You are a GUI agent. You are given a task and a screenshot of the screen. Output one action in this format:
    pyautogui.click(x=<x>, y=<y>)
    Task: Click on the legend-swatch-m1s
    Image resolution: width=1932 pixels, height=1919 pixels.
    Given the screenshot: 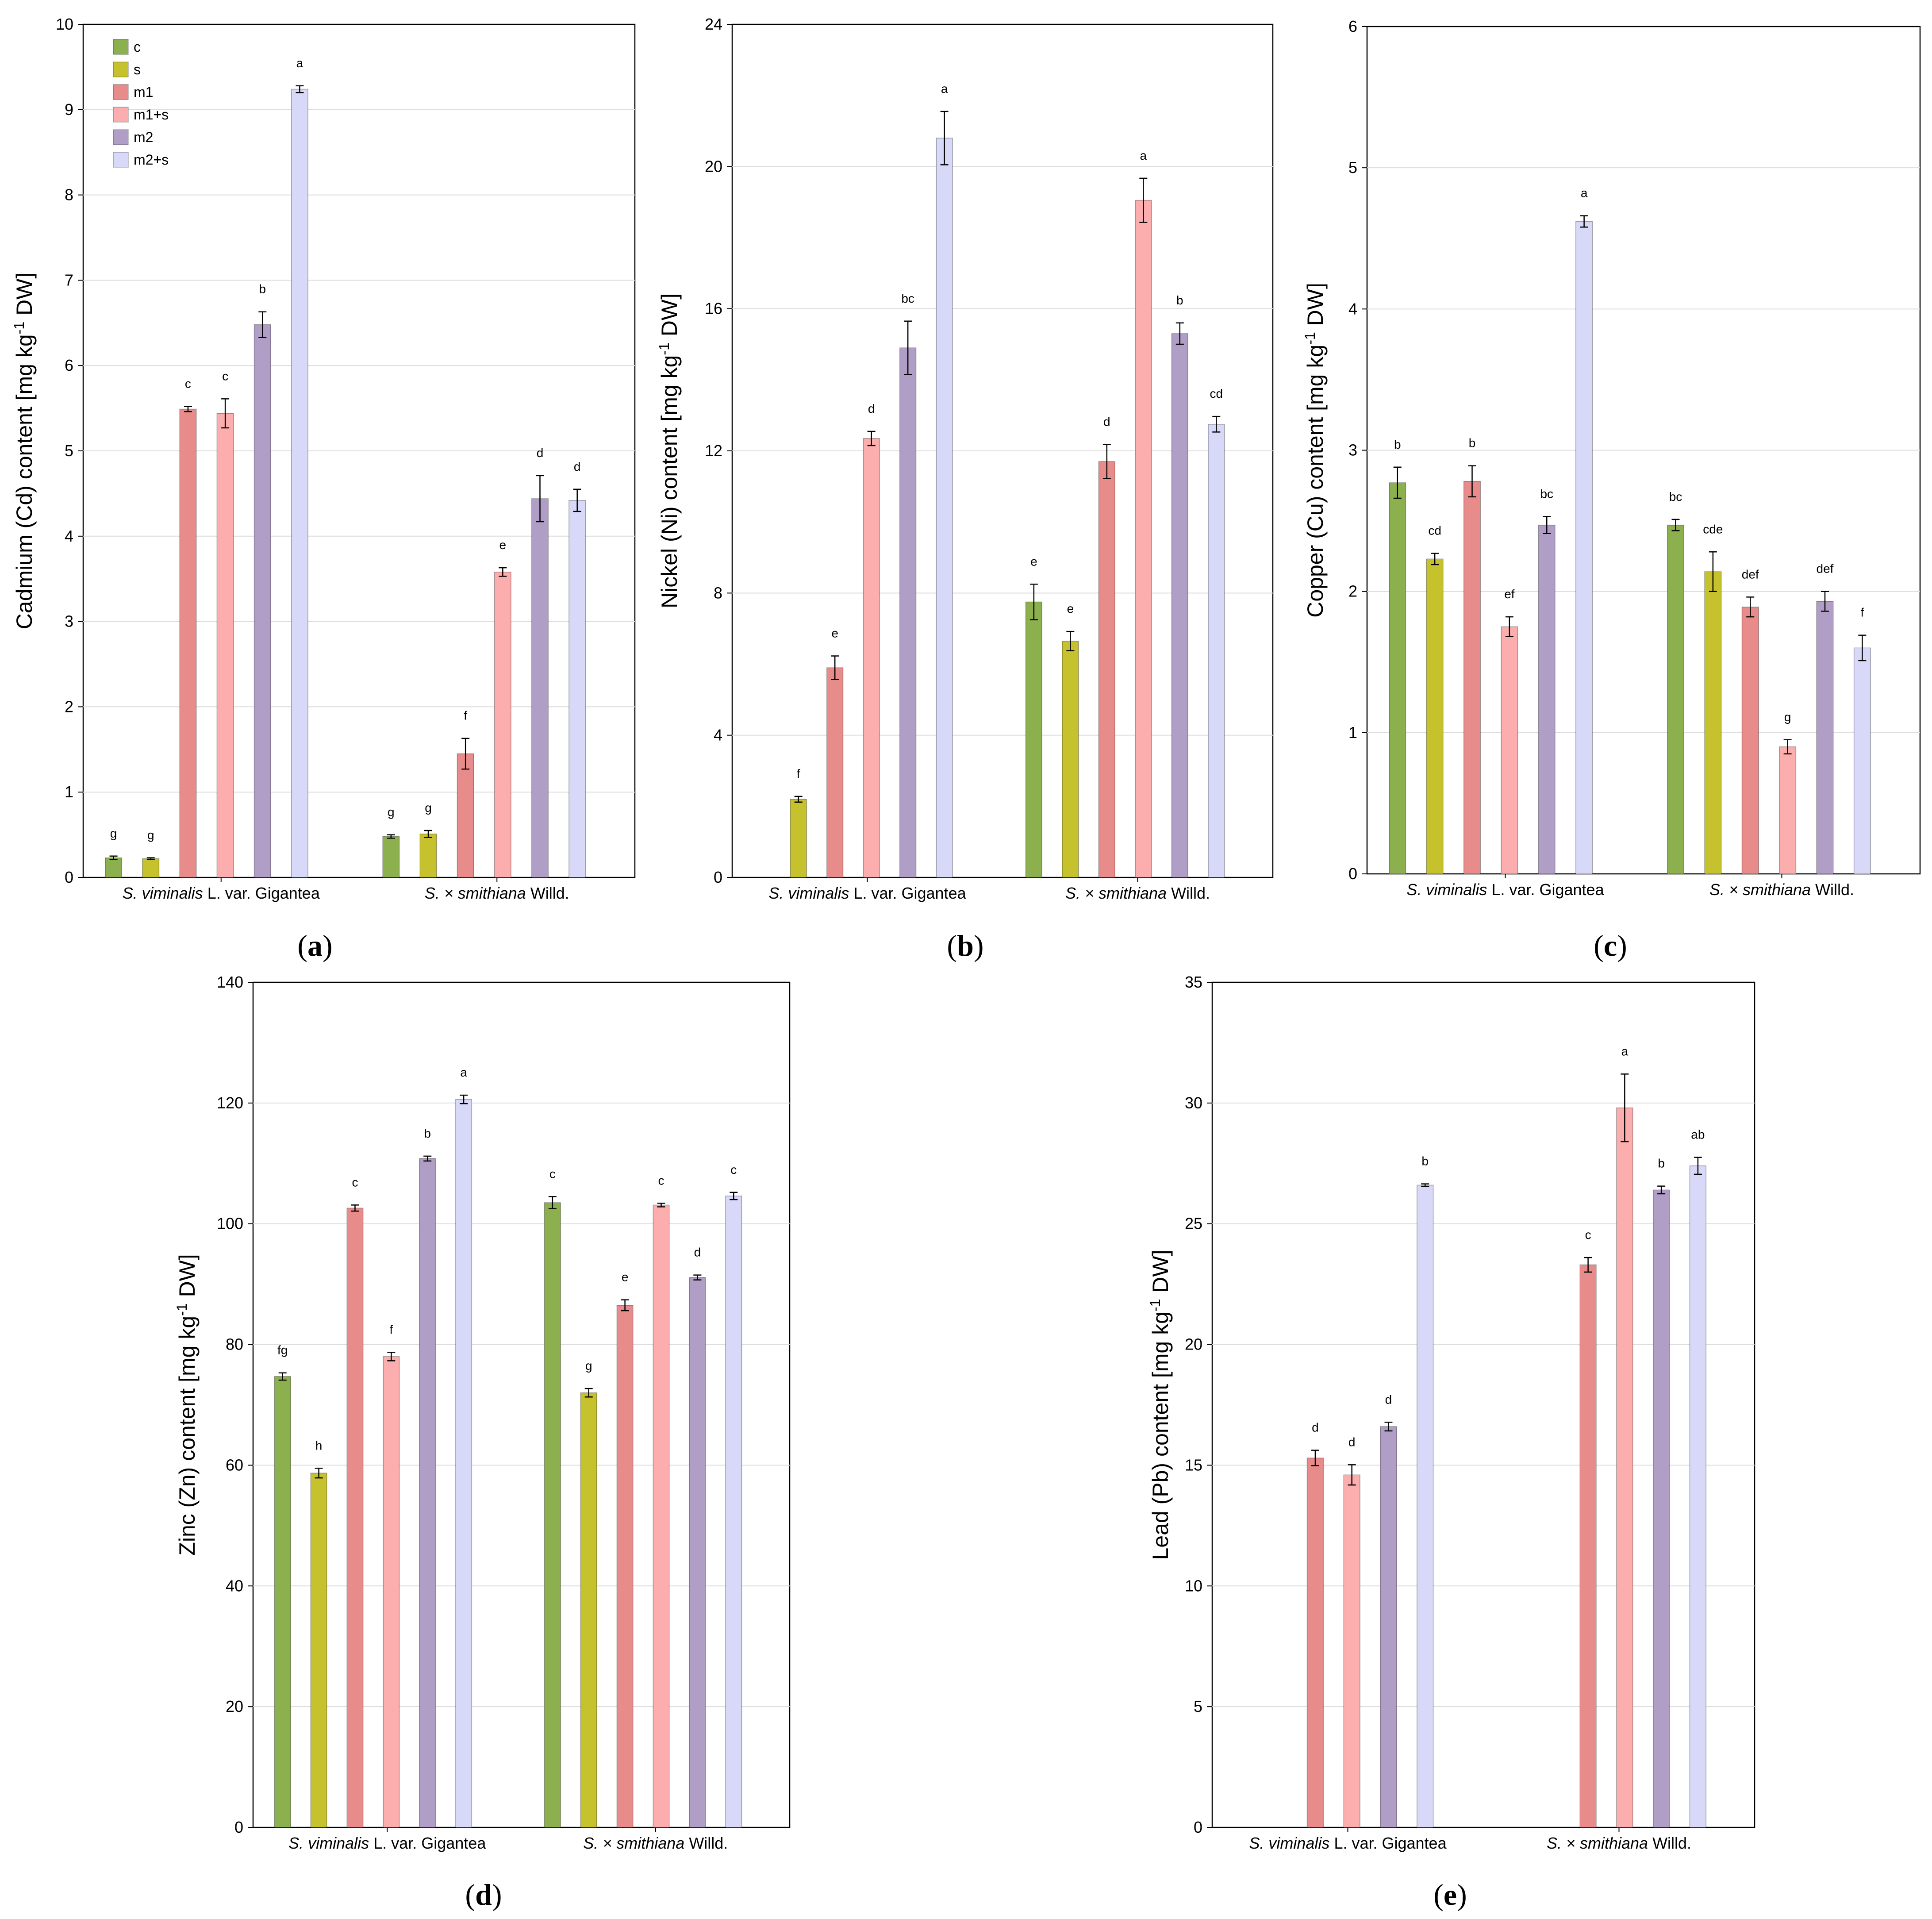 What is the action you would take?
    pyautogui.click(x=121, y=115)
    